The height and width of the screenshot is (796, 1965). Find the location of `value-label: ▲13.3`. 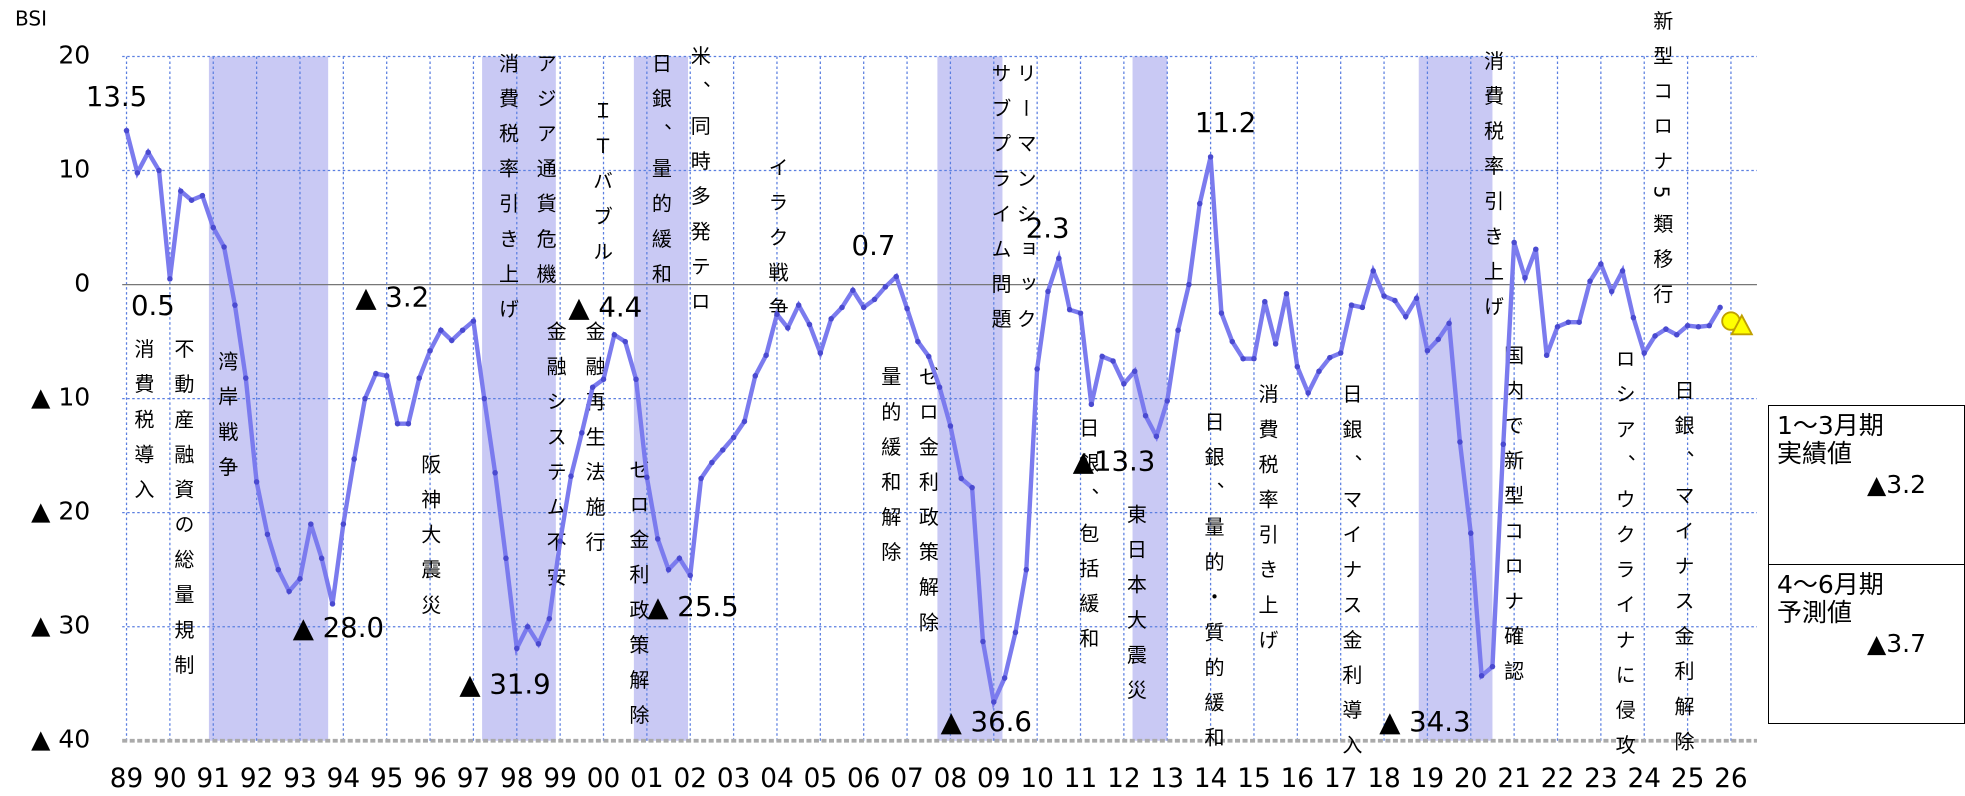

value-label: ▲13.3 is located at coordinates (1114, 461).